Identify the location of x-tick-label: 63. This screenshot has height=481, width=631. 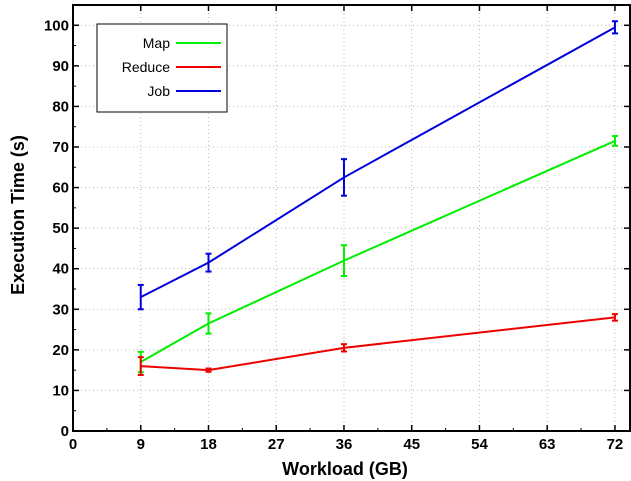
(547, 444).